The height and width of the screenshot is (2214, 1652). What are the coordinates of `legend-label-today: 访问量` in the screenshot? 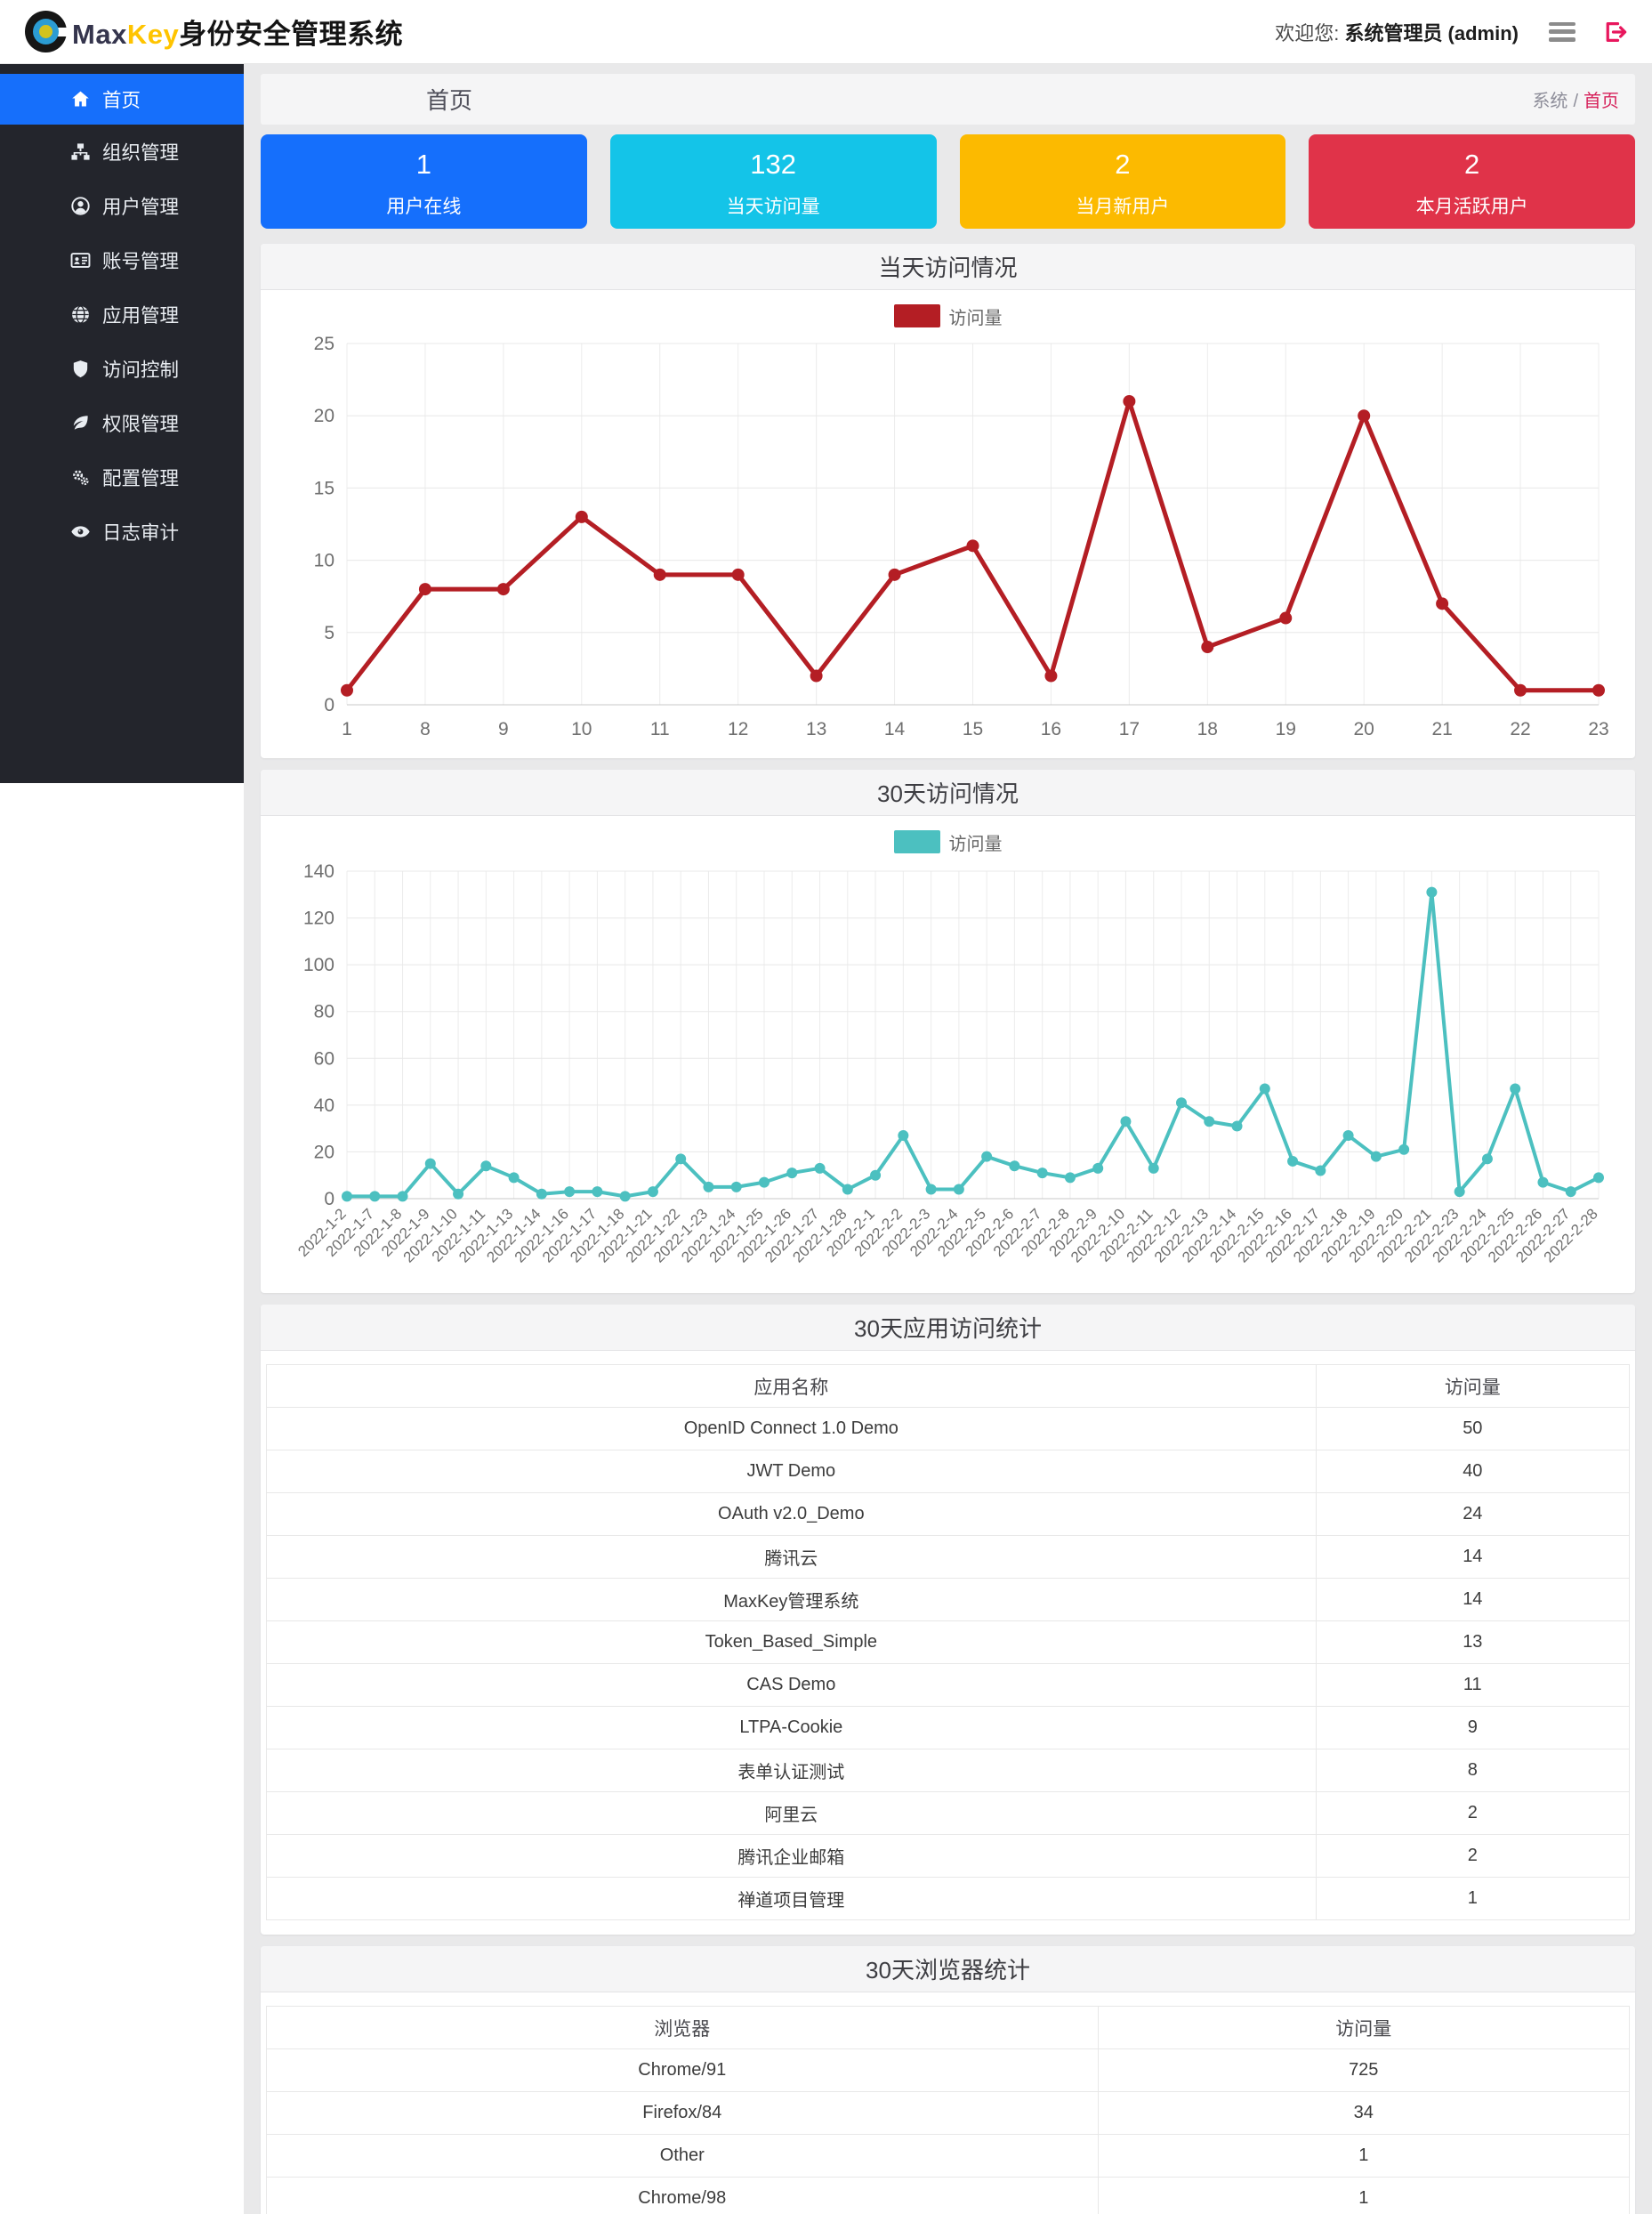 It's located at (976, 318).